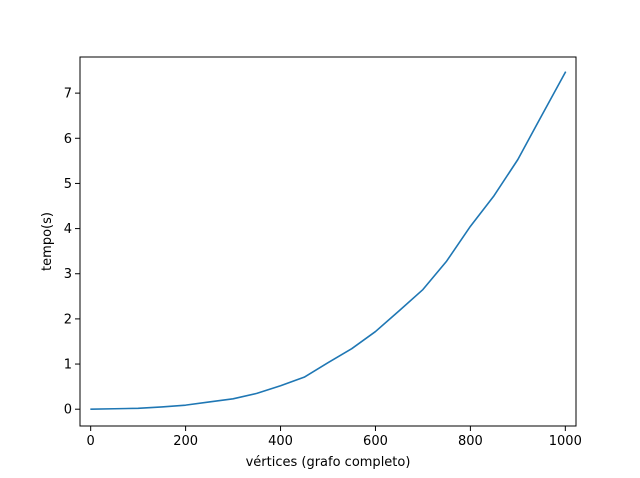  I want to click on x-axis: 0 200 400 600 800 1000, so click(334, 437).